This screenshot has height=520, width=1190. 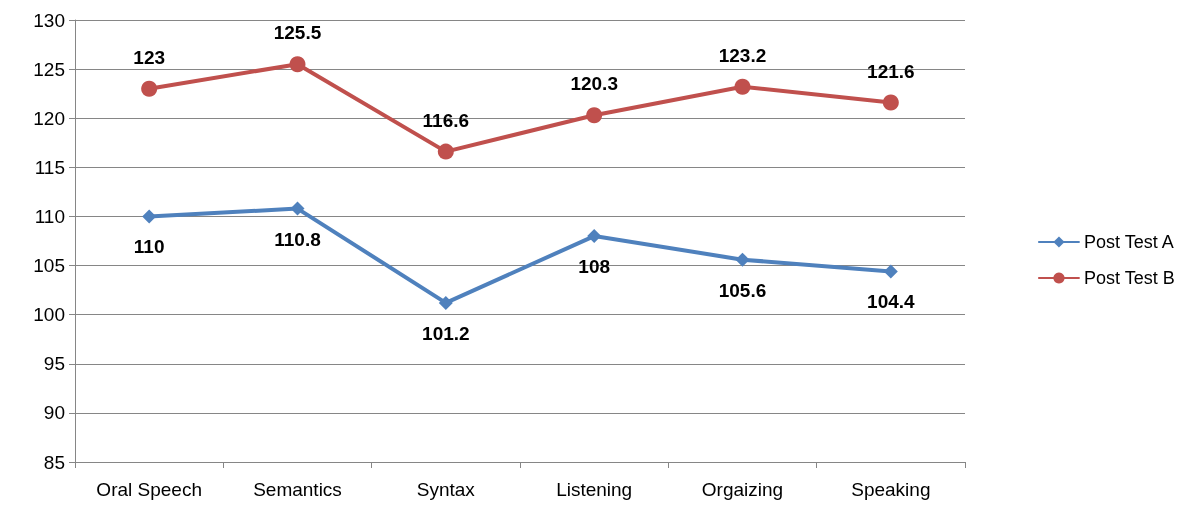 What do you see at coordinates (297, 33) in the screenshot?
I see `data-label: 125.5` at bounding box center [297, 33].